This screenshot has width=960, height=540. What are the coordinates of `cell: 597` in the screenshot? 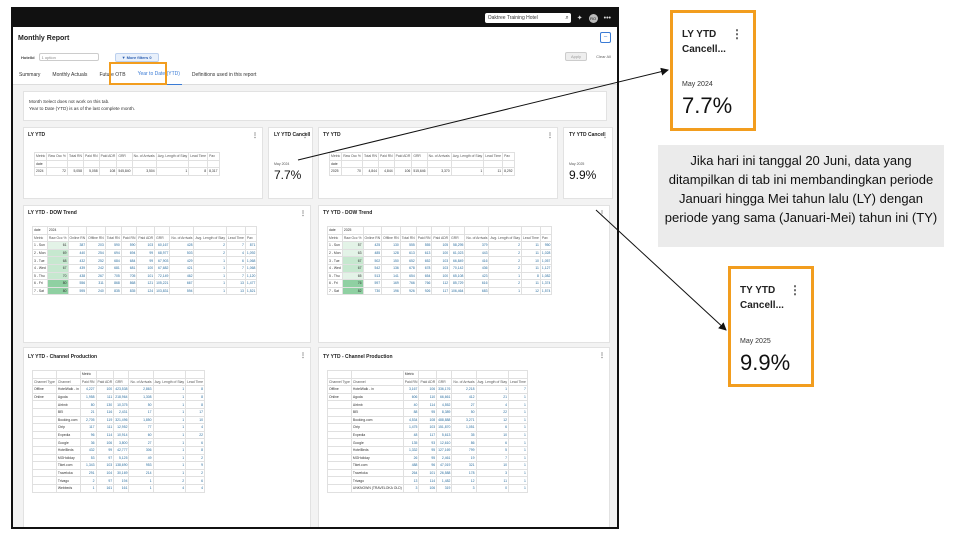 It's located at (372, 283).